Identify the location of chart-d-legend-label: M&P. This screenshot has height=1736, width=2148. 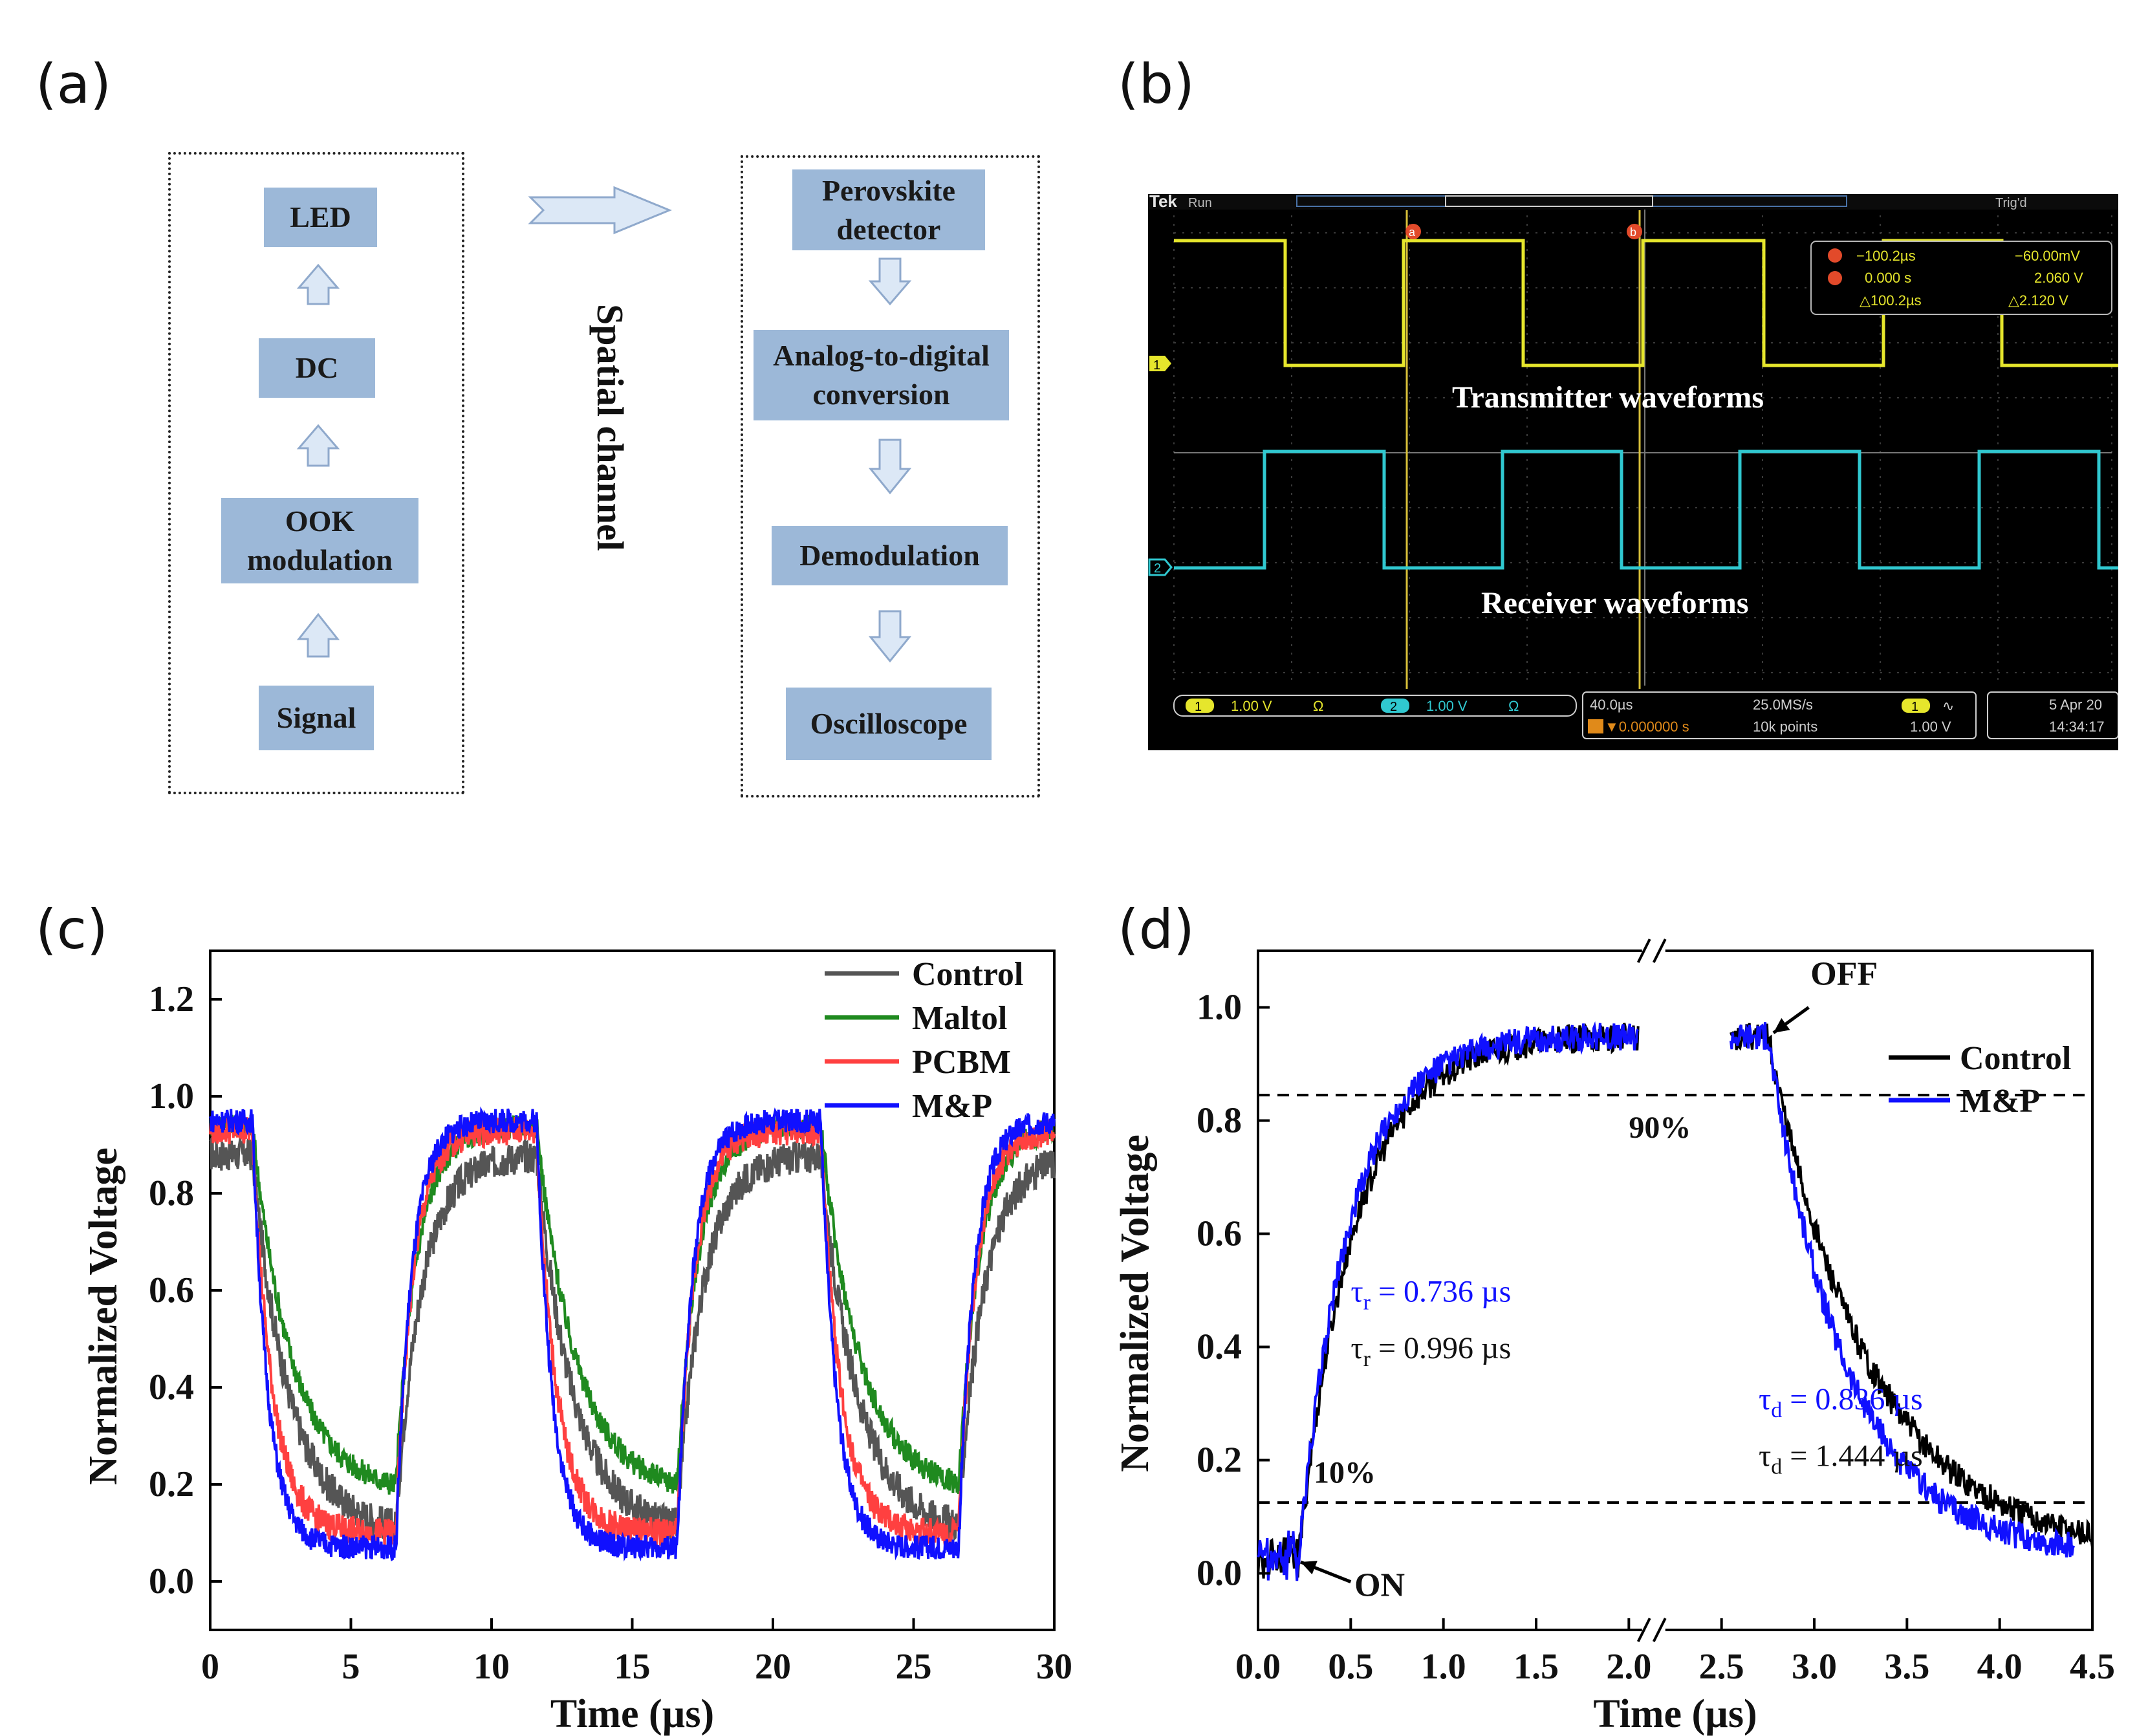
(2000, 1101).